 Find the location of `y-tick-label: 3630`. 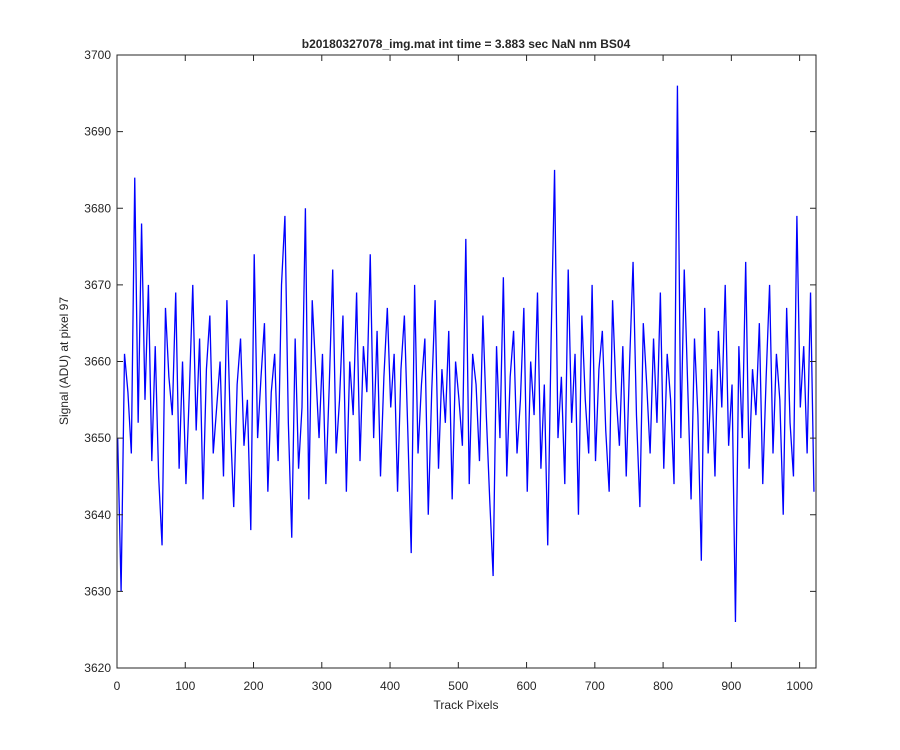

y-tick-label: 3630 is located at coordinates (97, 591).